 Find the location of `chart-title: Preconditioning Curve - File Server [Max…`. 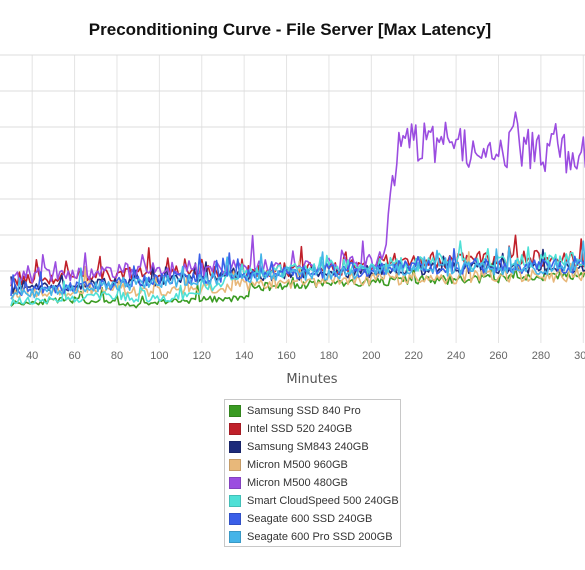

chart-title: Preconditioning Curve - File Server [Max… is located at coordinates (290, 29).